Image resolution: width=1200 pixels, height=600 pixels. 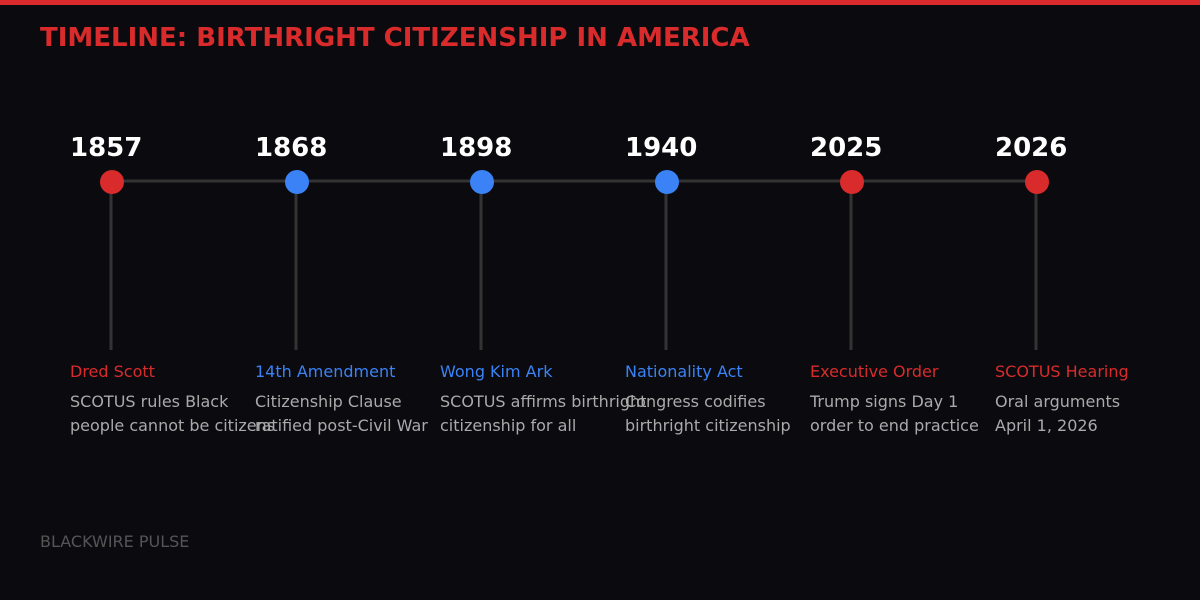 What do you see at coordinates (708, 425) in the screenshot?
I see `event-description: birthright citizenship` at bounding box center [708, 425].